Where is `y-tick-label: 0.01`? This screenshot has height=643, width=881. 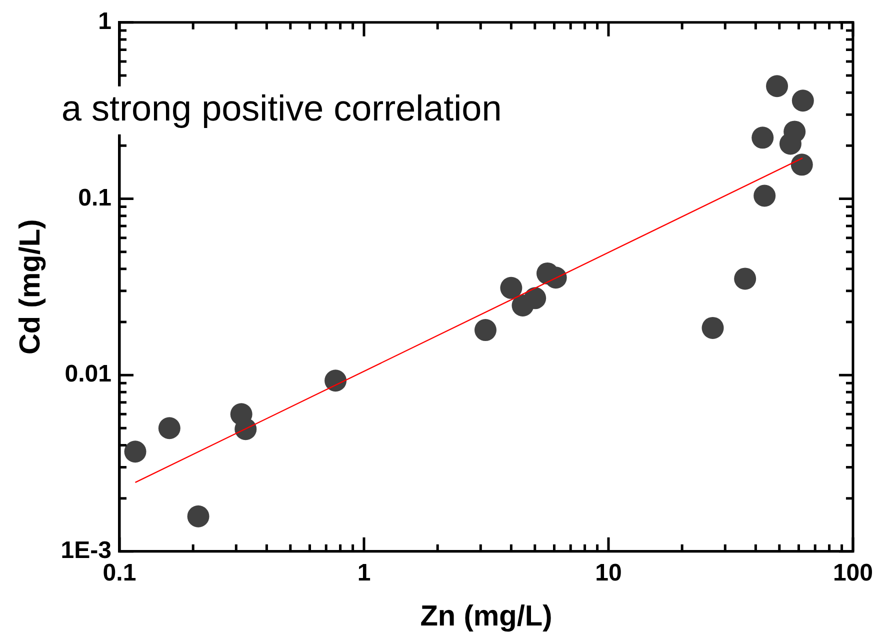
y-tick-label: 0.01 is located at coordinates (88, 374).